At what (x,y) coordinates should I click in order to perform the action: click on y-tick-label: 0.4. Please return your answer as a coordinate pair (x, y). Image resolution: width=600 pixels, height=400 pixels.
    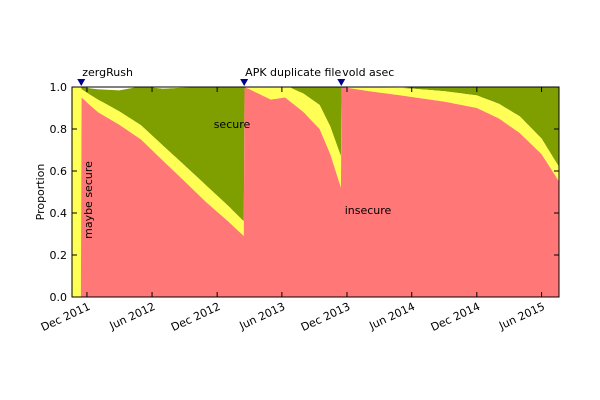
    Looking at the image, I should click on (59, 213).